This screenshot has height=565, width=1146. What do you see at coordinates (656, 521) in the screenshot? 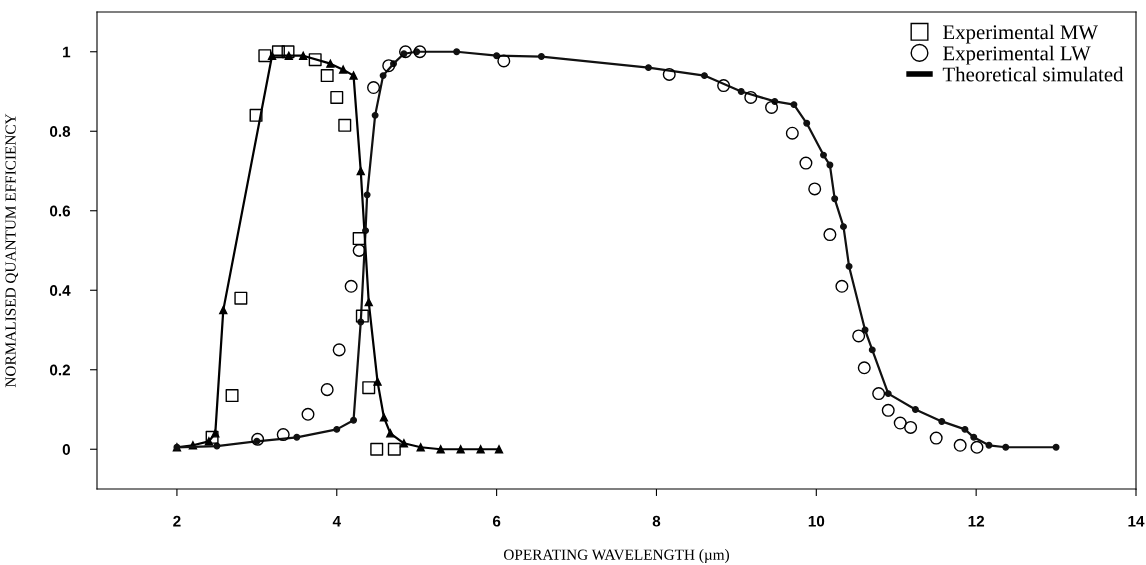
I see `x-tick-label: 8` at bounding box center [656, 521].